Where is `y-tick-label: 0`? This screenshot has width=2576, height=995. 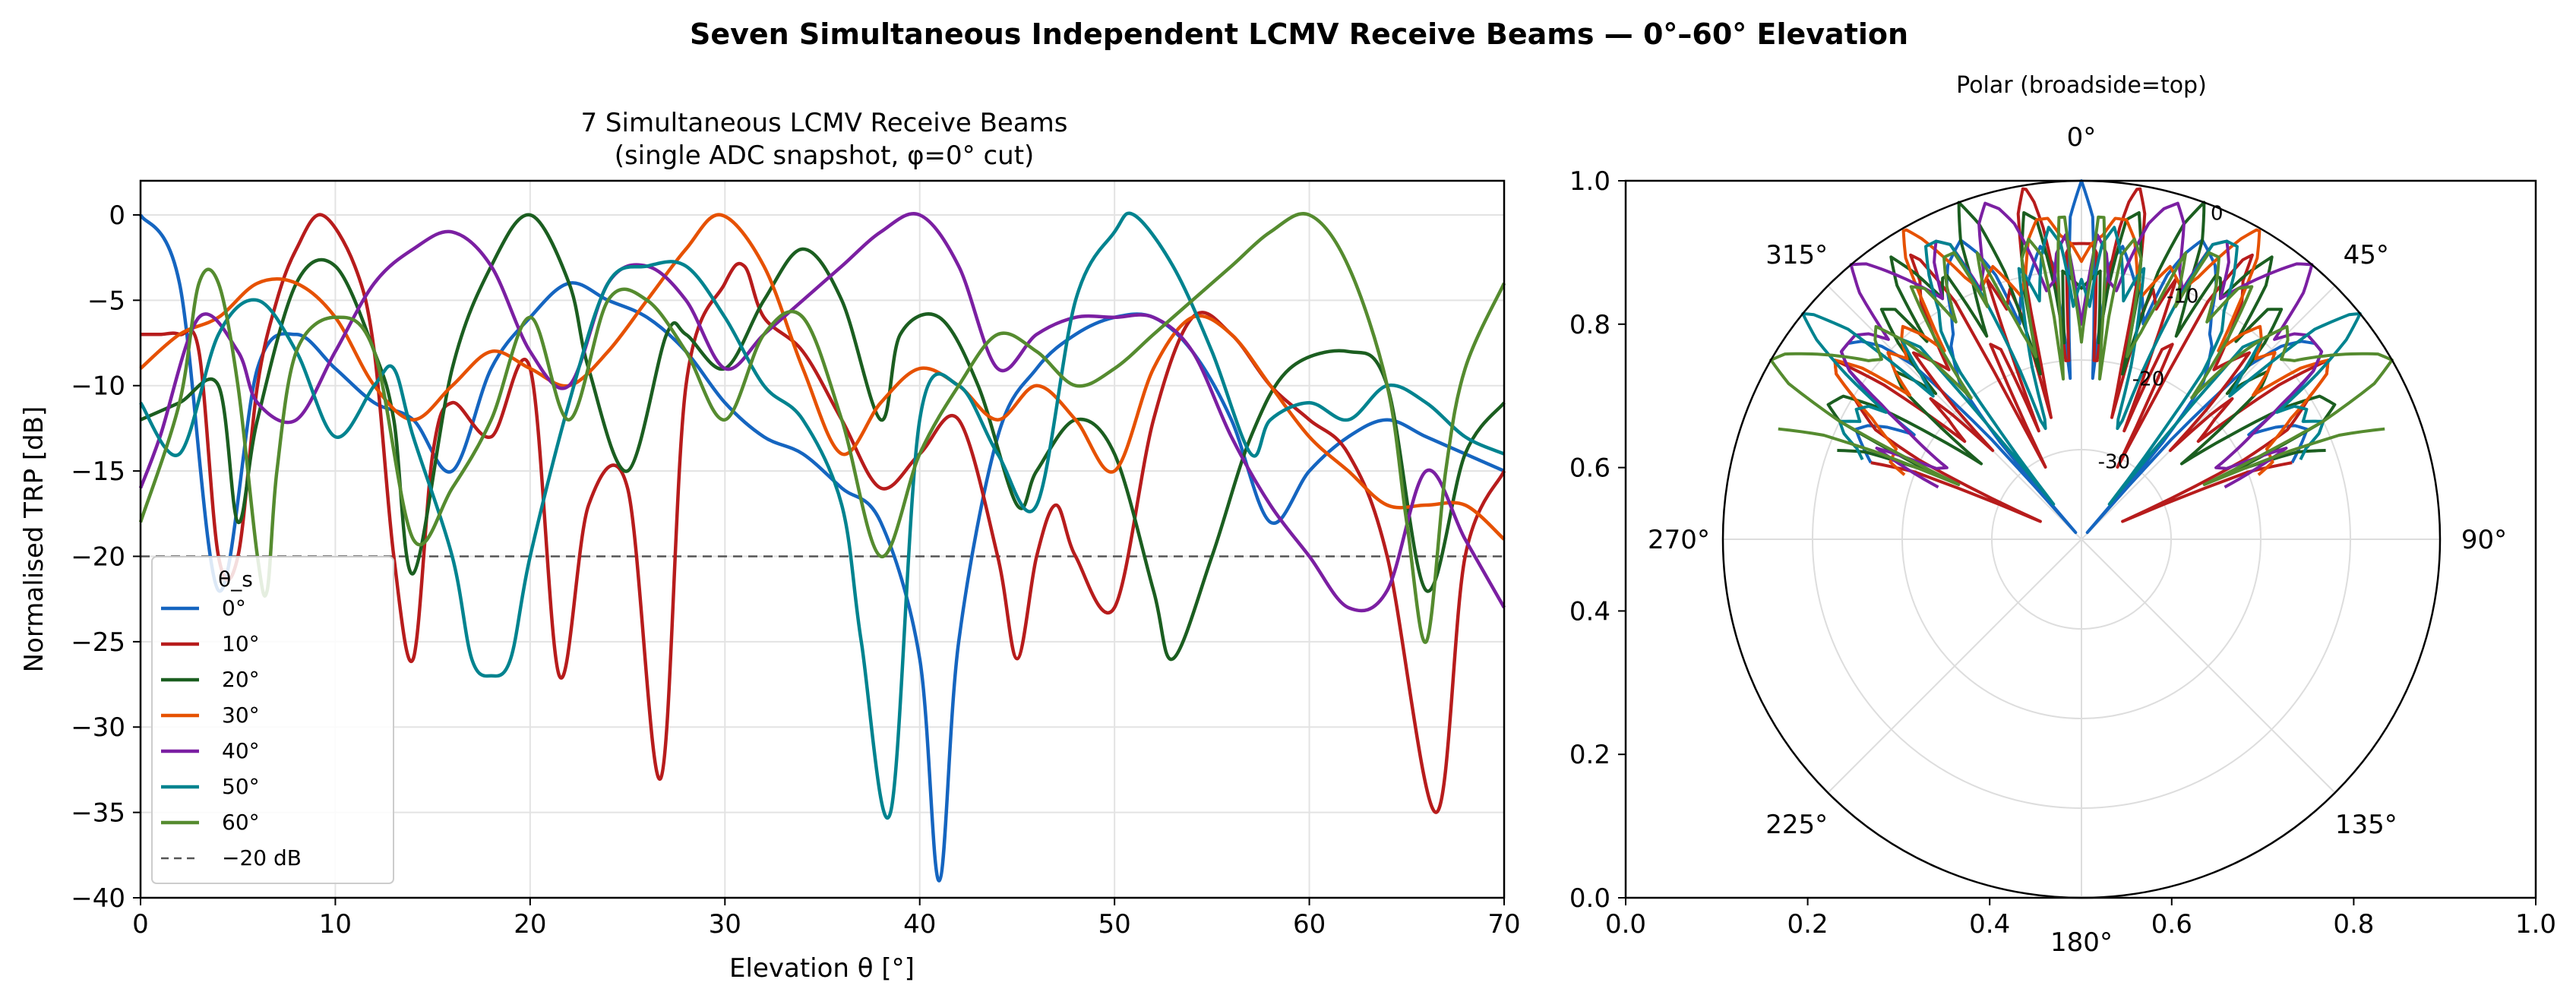 y-tick-label: 0 is located at coordinates (117, 216).